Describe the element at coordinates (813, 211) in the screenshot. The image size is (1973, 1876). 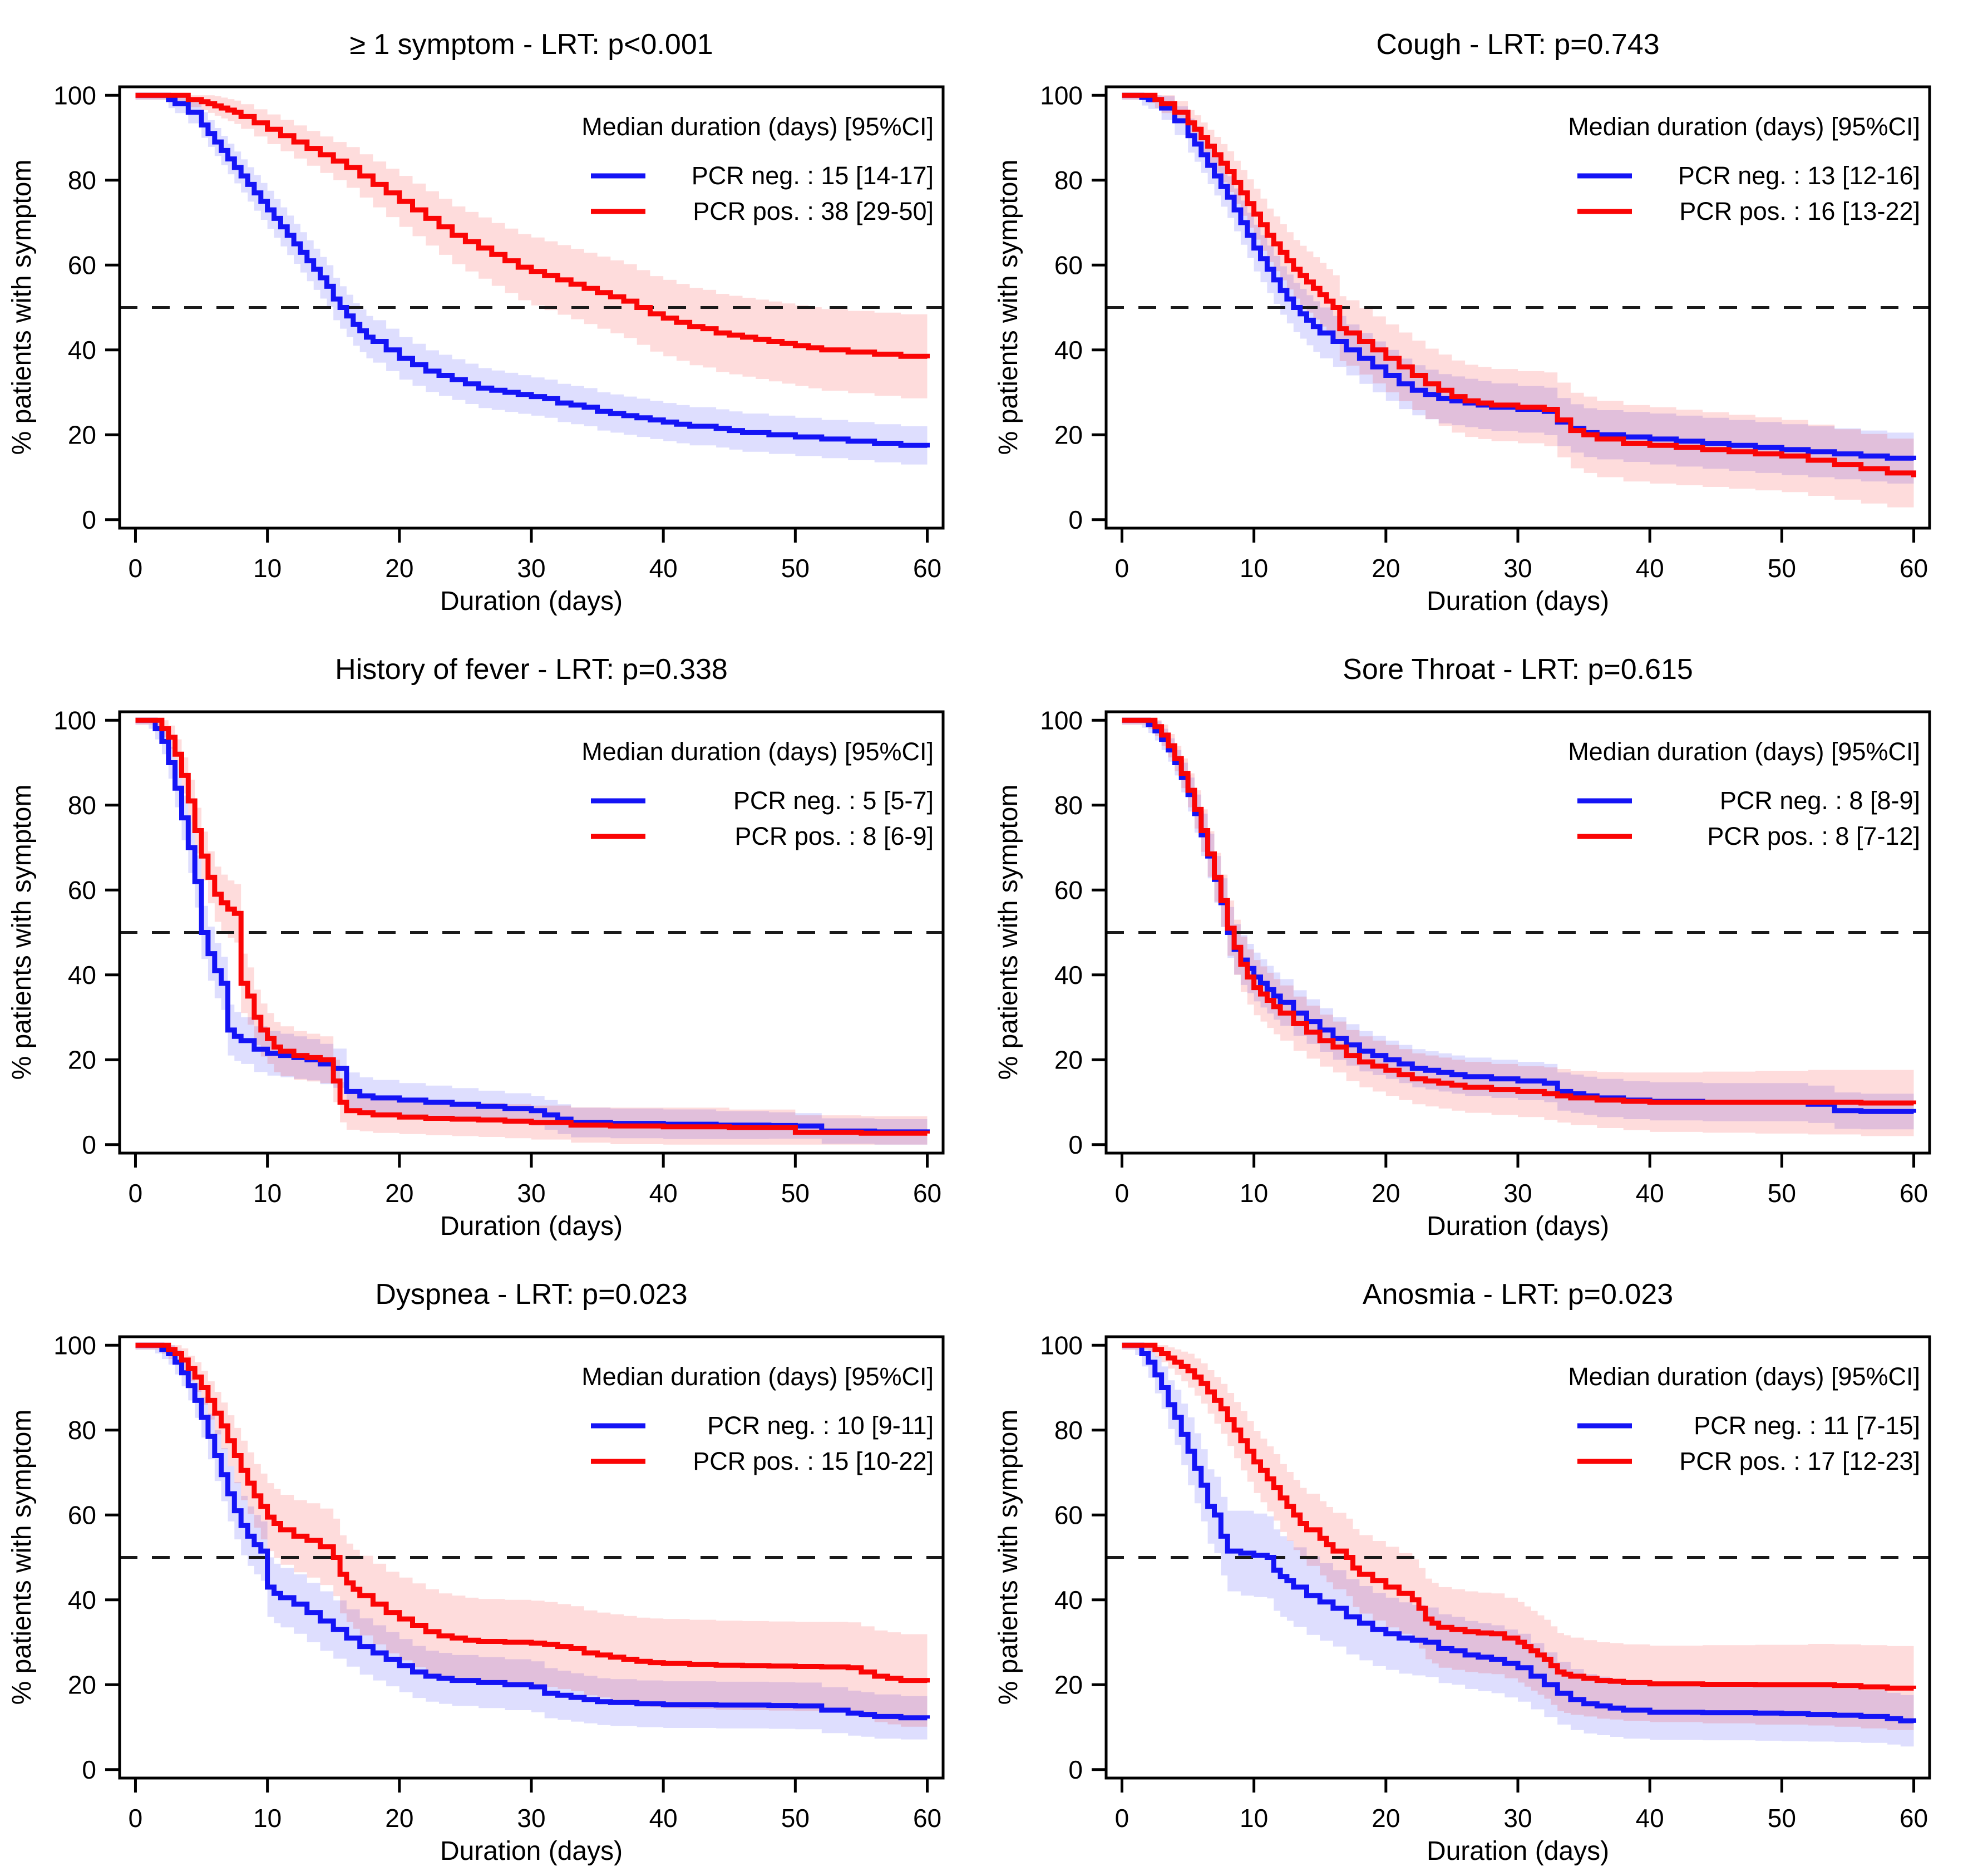
I see `legend-label-pos: PCR pos. : 38 [29-50]` at that location.